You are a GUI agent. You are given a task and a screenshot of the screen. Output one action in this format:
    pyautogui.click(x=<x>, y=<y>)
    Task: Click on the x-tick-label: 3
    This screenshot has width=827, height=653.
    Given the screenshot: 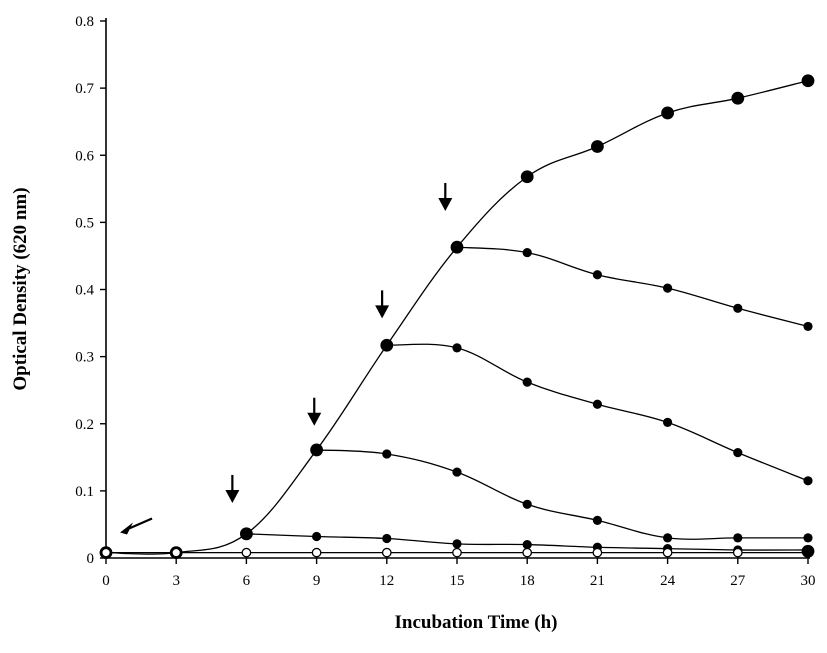 What is the action you would take?
    pyautogui.click(x=176, y=581)
    